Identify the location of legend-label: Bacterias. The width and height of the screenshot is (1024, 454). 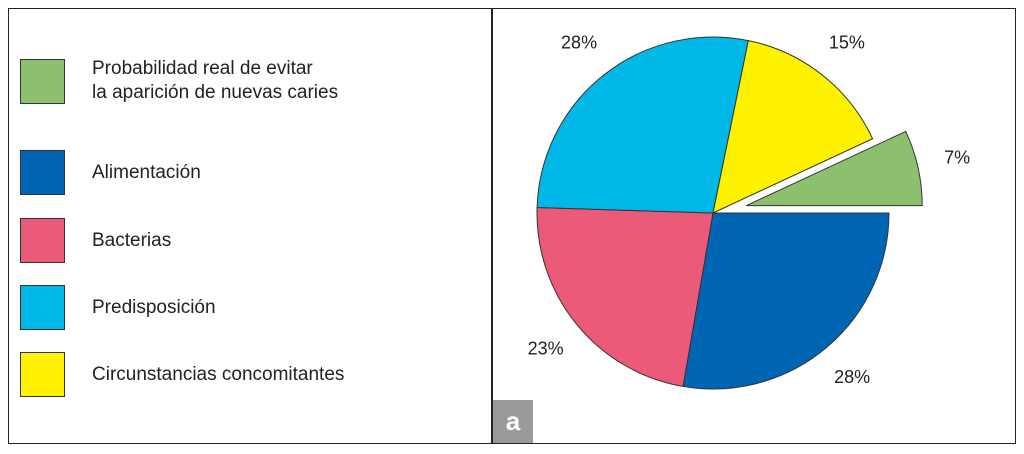
(132, 240).